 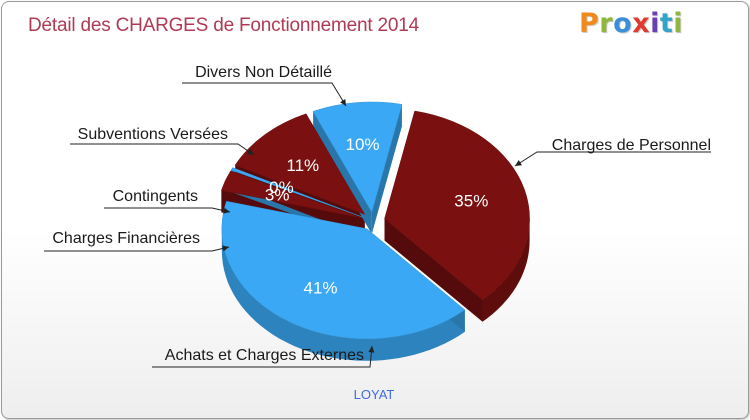 What do you see at coordinates (277, 195) in the screenshot?
I see `slice-percent-label: 3%` at bounding box center [277, 195].